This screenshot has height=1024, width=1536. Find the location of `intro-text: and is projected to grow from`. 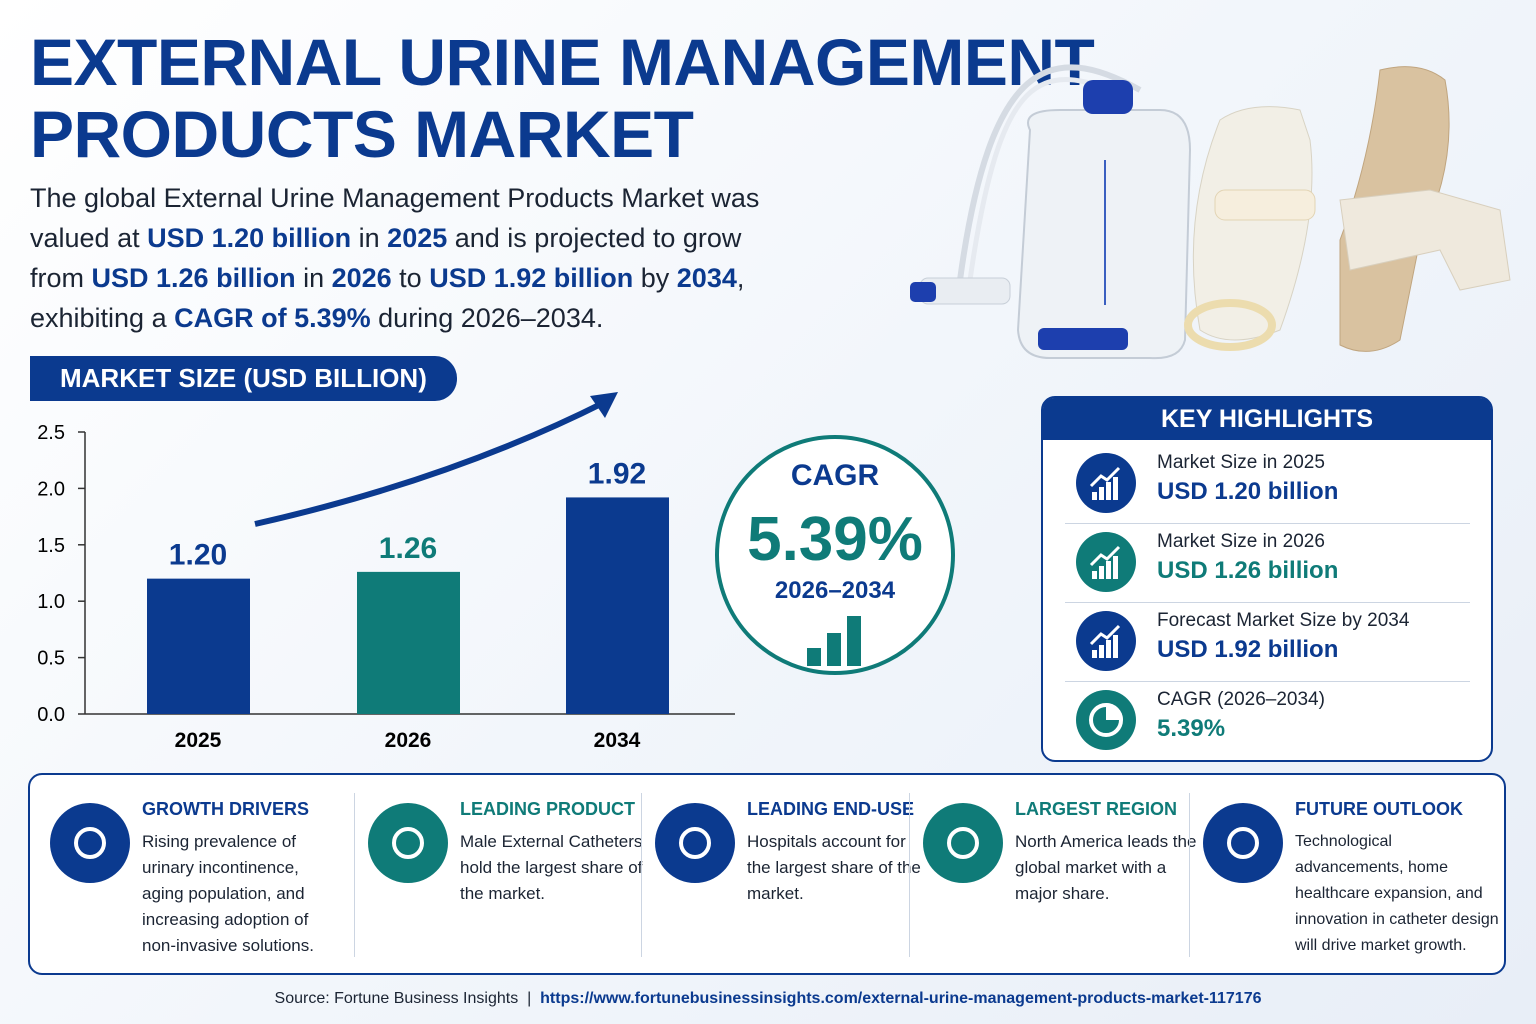

intro-text: and is projected to grow from is located at coordinates (386, 258).